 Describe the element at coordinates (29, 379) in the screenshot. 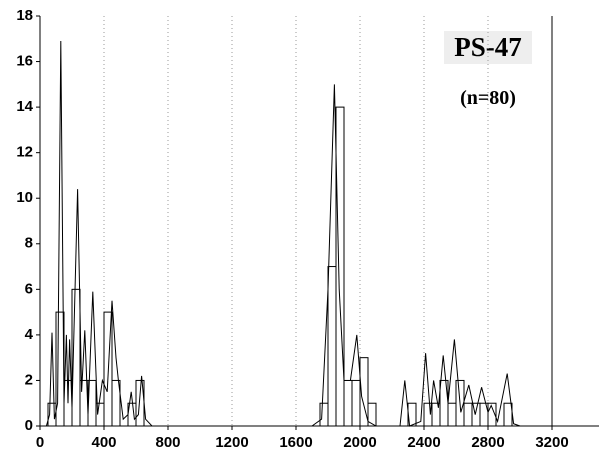

I see `y-tick-label: 2` at that location.